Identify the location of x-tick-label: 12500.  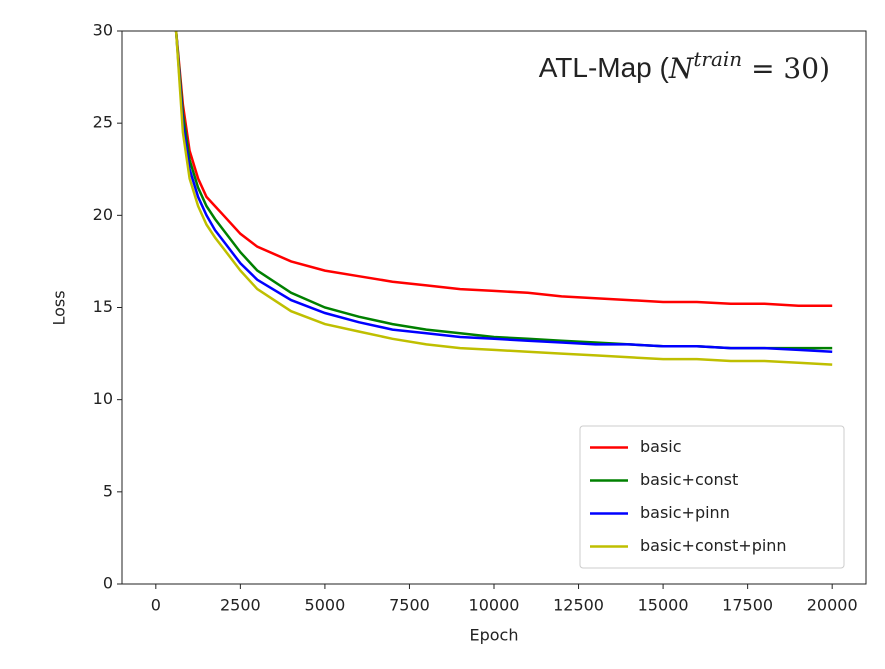
(578, 605).